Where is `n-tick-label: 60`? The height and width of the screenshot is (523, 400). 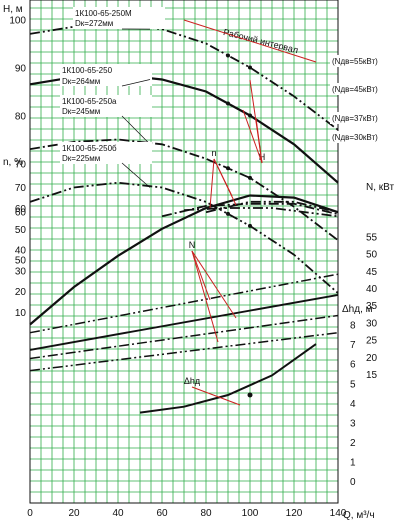 n-tick-label: 60 is located at coordinates (21, 209).